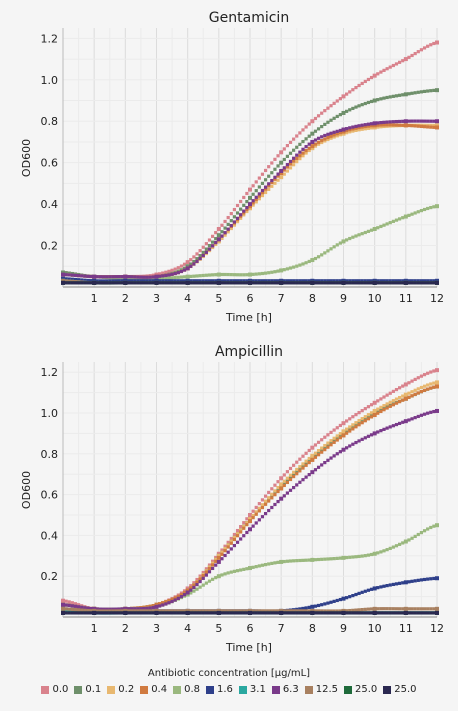 The height and width of the screenshot is (711, 458). Describe the element at coordinates (94, 298) in the screenshot. I see `x-tick-label: 1` at that location.